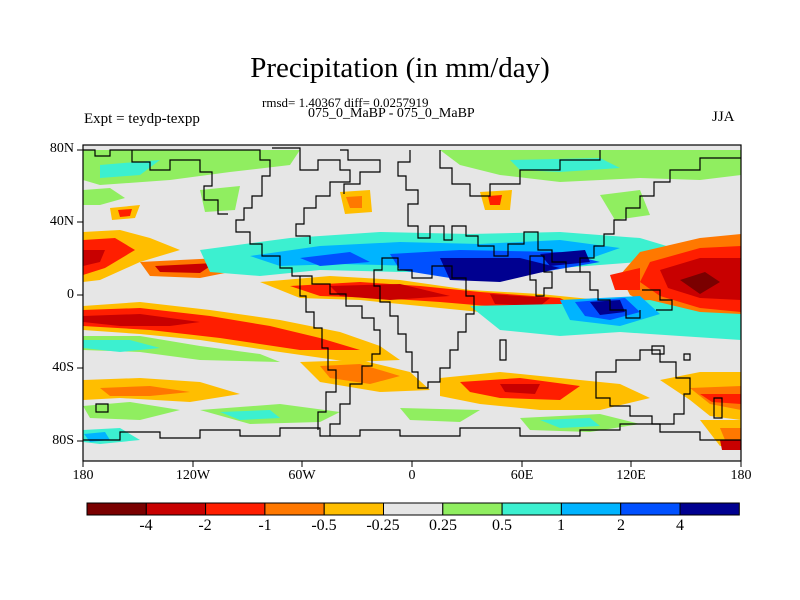 This screenshot has height=600, width=800. What do you see at coordinates (412, 475) in the screenshot?
I see `lon-label-0: 0` at bounding box center [412, 475].